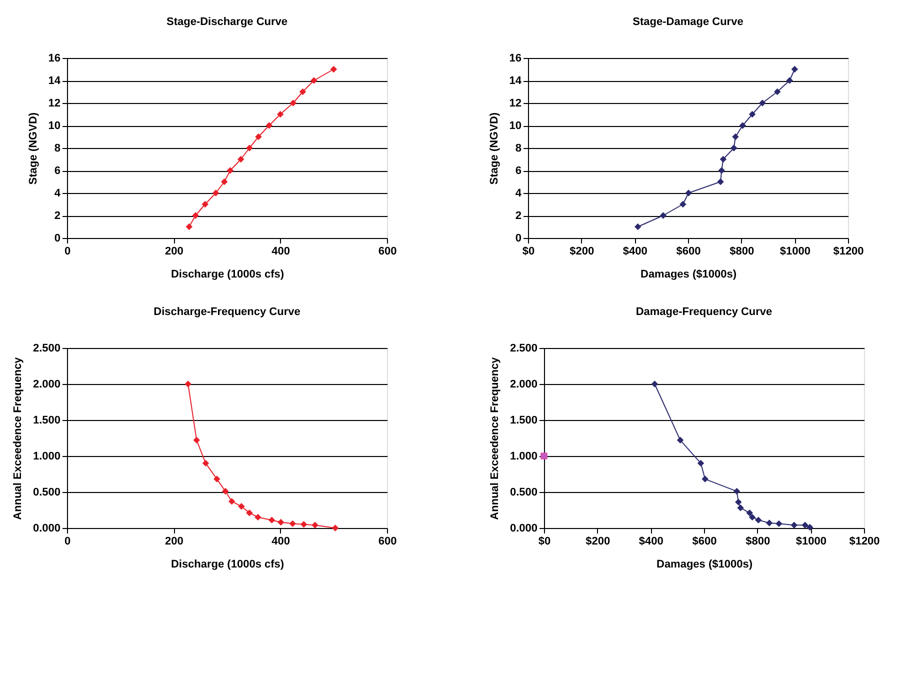 The height and width of the screenshot is (695, 908). What do you see at coordinates (227, 312) in the screenshot?
I see `chart-title: Discharge-Frequency Curve` at bounding box center [227, 312].